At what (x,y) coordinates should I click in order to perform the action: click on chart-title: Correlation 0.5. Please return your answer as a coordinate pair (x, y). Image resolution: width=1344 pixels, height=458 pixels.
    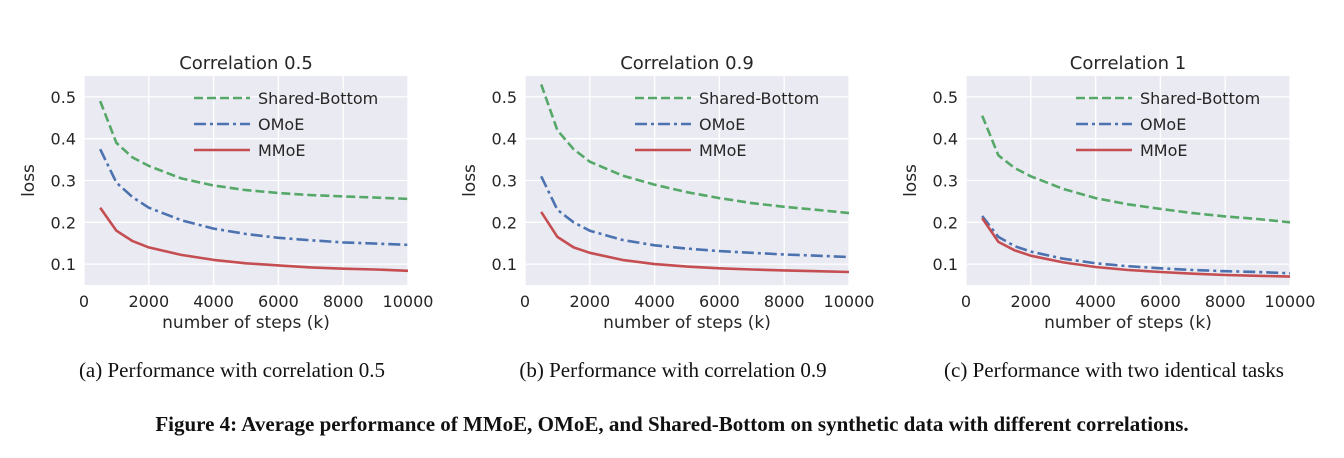
    Looking at the image, I should click on (246, 63).